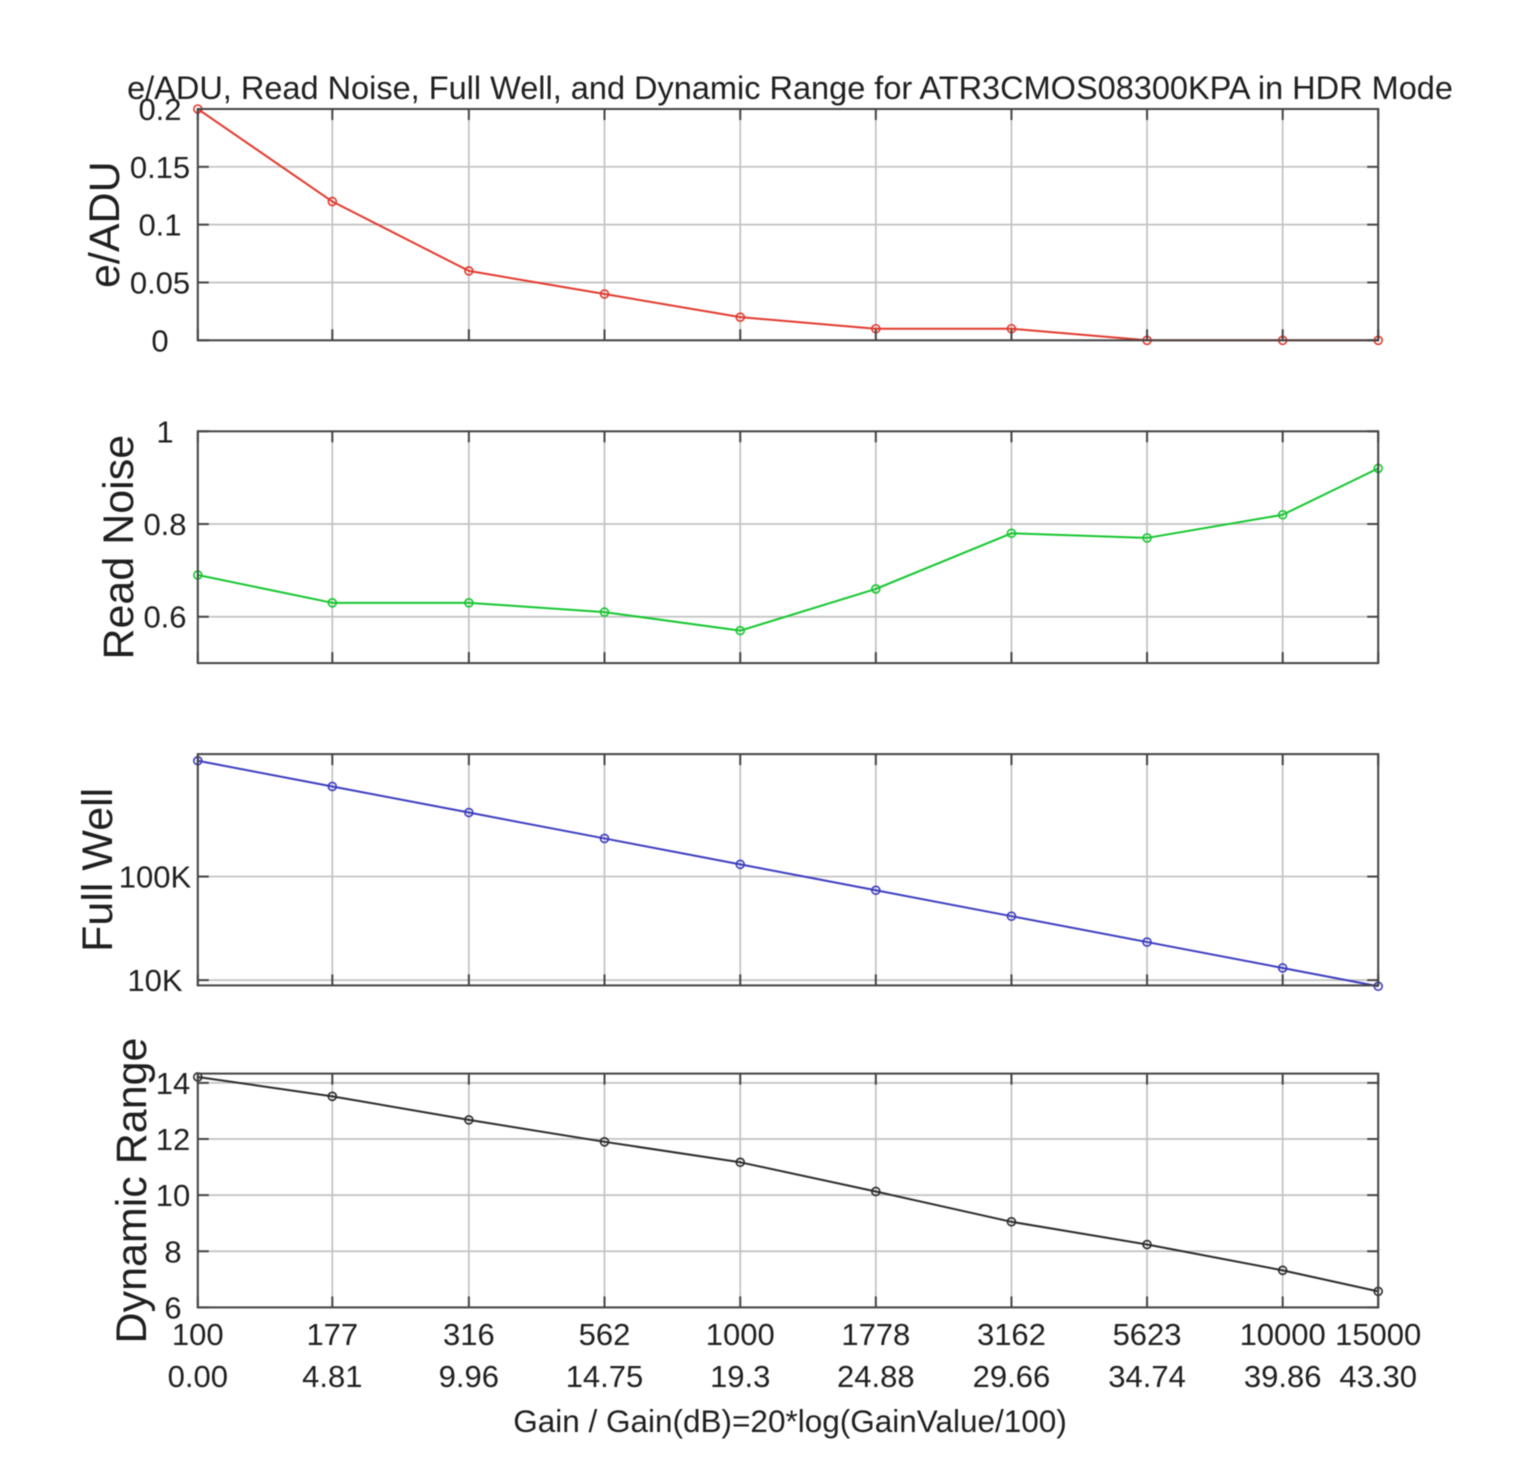 The height and width of the screenshot is (1474, 1523). Describe the element at coordinates (155, 877) in the screenshot. I see `y-tick-label: 100K` at that location.